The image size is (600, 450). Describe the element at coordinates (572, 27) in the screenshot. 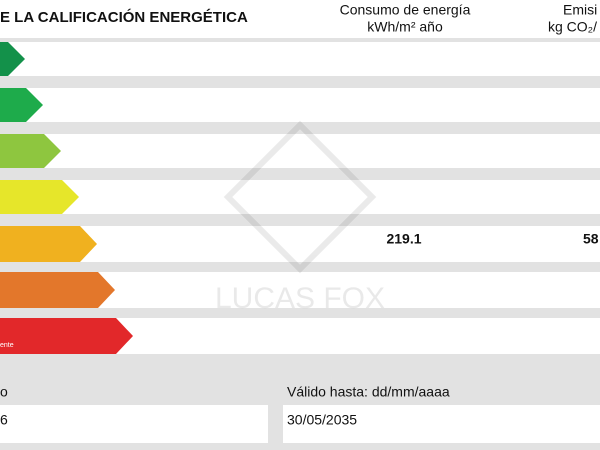

I see `emissions-unit: kg CO₂/` at that location.